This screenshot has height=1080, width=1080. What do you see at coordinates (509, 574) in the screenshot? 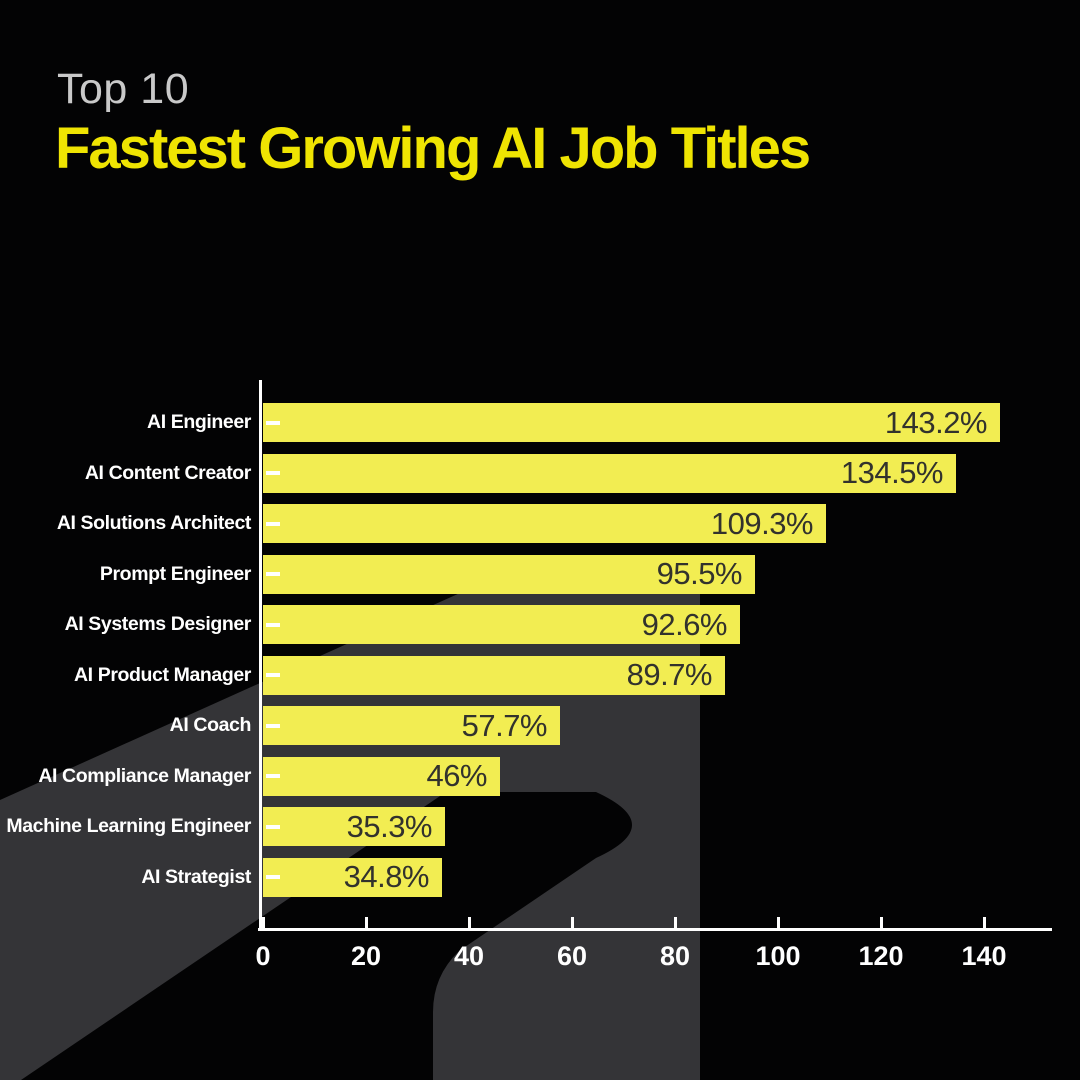
I see `value-bar: 95.5%` at bounding box center [509, 574].